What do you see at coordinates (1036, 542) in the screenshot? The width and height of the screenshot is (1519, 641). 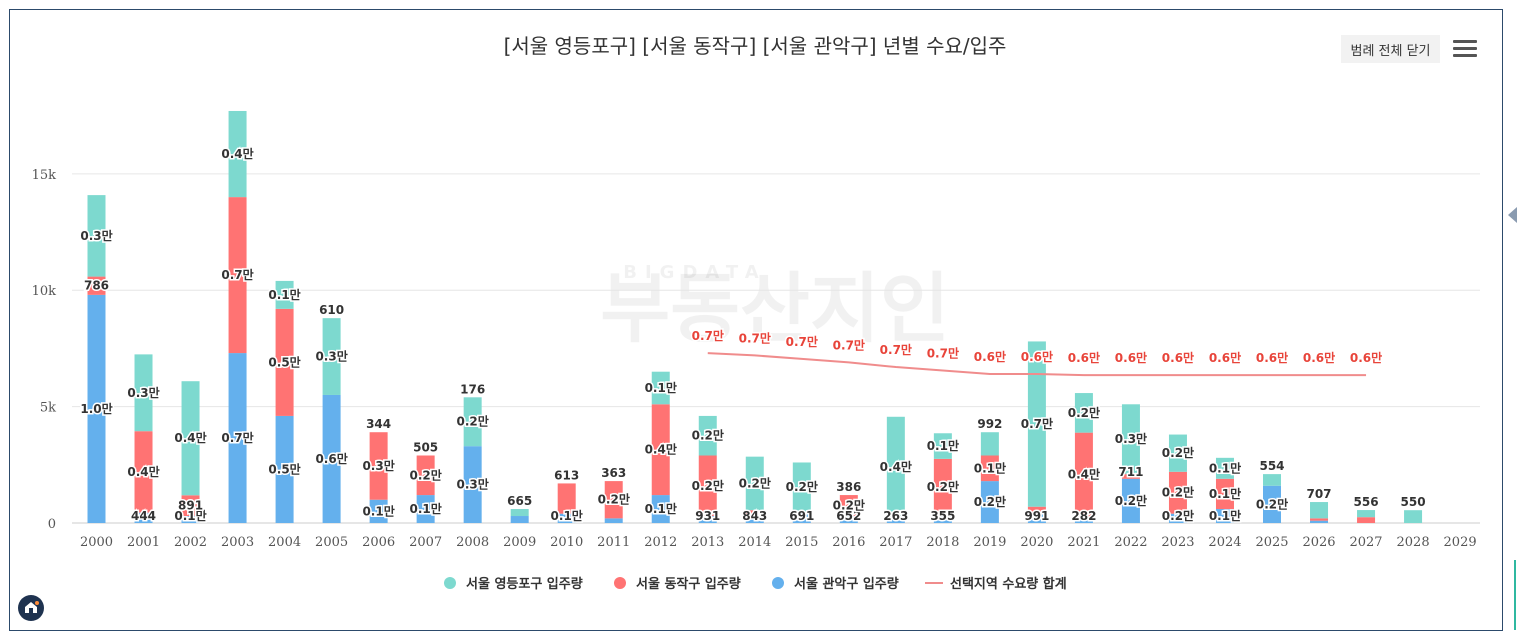 I see `x-tick-label: 2020` at bounding box center [1036, 542].